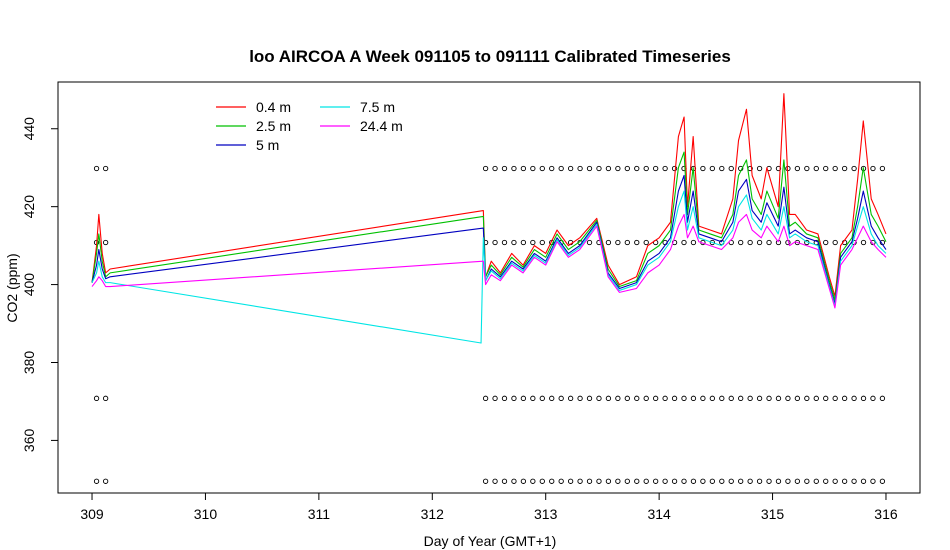  Describe the element at coordinates (659, 514) in the screenshot. I see `x-tick-label: 314` at that location.